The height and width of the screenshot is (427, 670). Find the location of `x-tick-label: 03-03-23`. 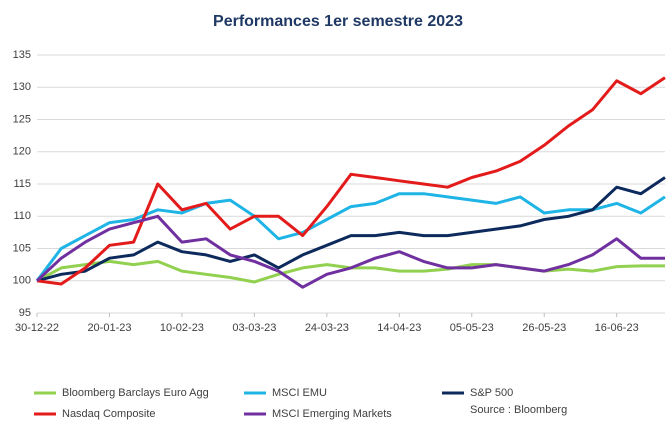

x-tick-label: 03-03-23 is located at coordinates (254, 328).